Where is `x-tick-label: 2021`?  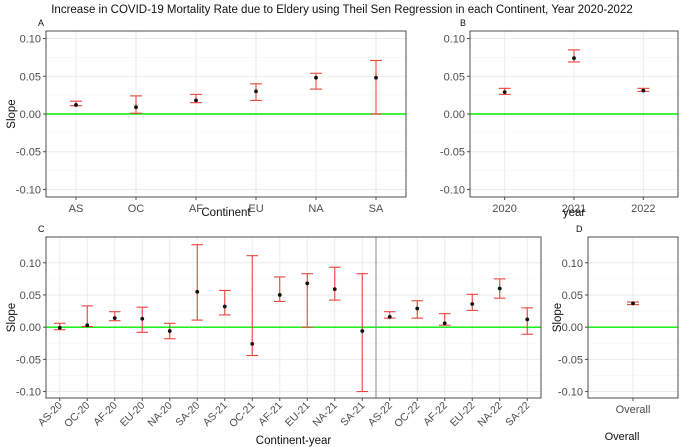 x-tick-label: 2021 is located at coordinates (574, 209).